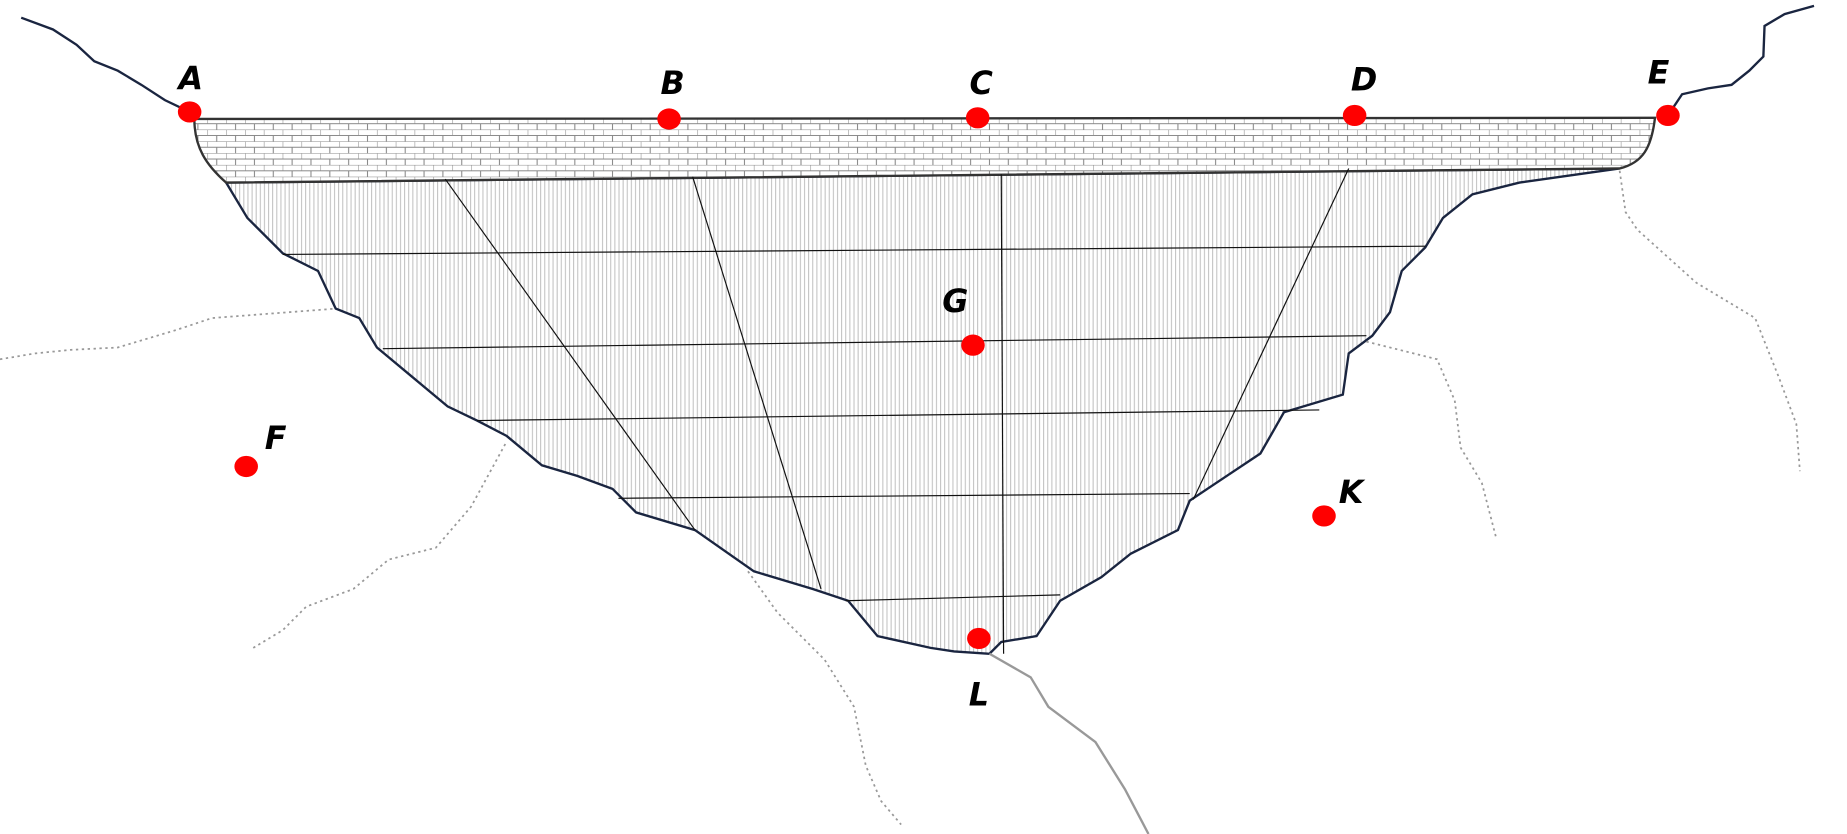  I want to click on label-a: A, so click(190, 79).